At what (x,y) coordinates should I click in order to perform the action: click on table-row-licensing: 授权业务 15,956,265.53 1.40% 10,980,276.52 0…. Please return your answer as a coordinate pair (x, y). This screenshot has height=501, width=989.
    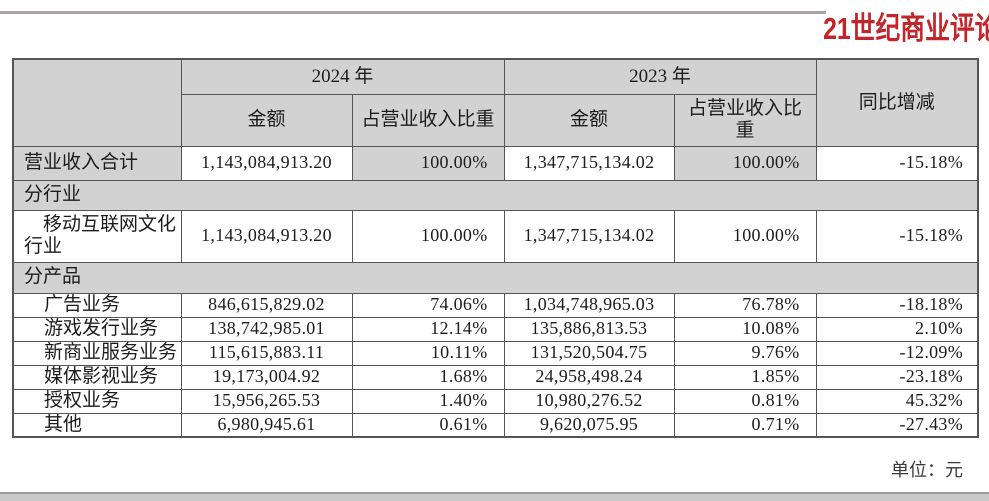
    Looking at the image, I should click on (495, 401).